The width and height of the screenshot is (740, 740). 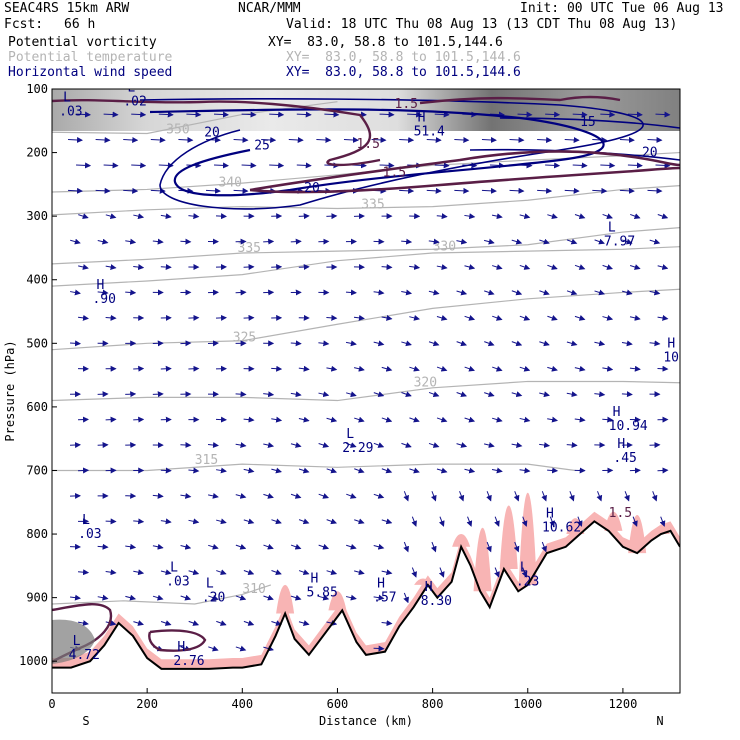 I want to click on isotach-outer, so click(x=391, y=154).